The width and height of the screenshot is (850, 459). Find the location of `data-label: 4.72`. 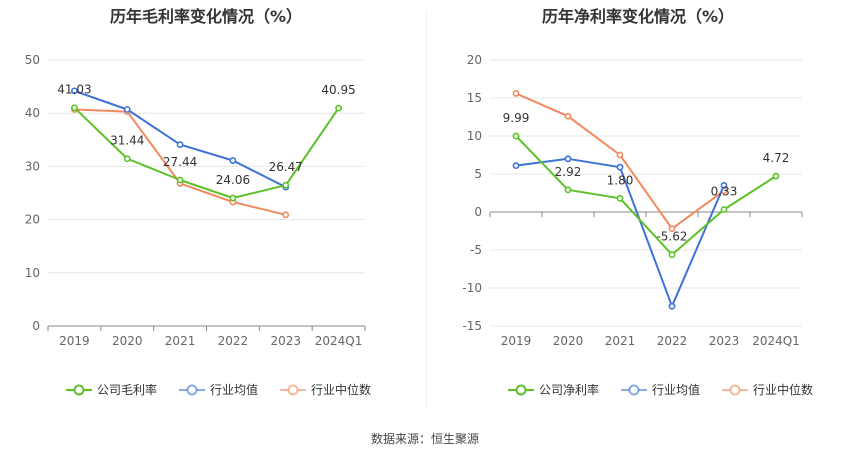

data-label: 4.72 is located at coordinates (776, 158).